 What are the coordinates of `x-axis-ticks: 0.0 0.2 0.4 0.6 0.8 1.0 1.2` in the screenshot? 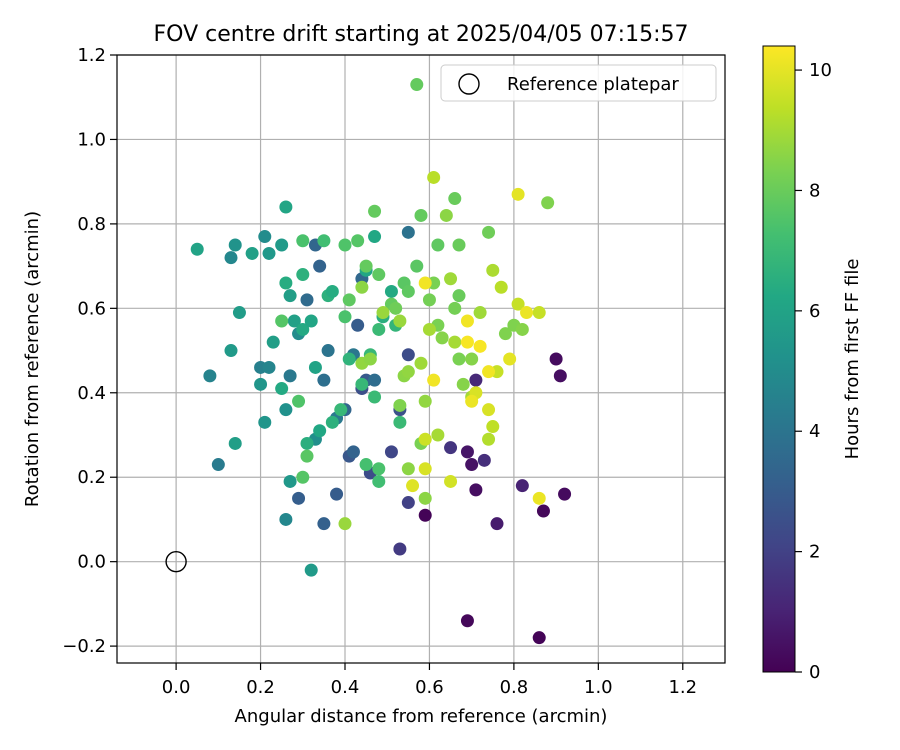 It's located at (429, 680).